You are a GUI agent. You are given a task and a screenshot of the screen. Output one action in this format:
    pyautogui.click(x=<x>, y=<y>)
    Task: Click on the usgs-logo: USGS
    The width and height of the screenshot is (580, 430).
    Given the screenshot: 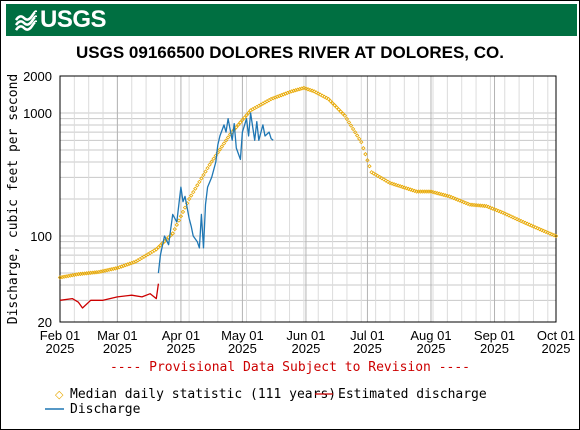 What is the action you would take?
    pyautogui.click(x=61, y=19)
    